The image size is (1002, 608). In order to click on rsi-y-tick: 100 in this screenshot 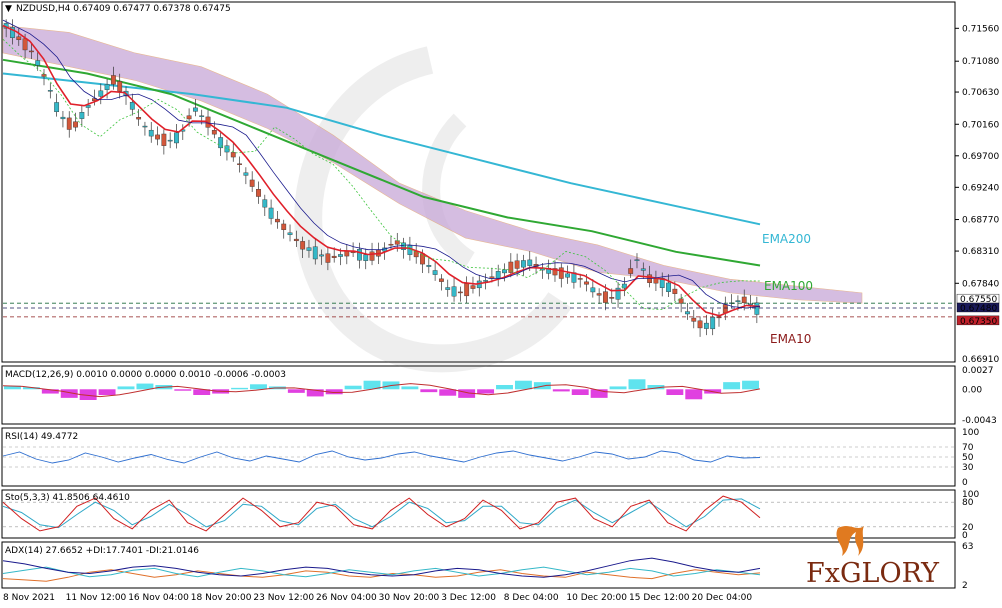, I will do `click(970, 433)`.